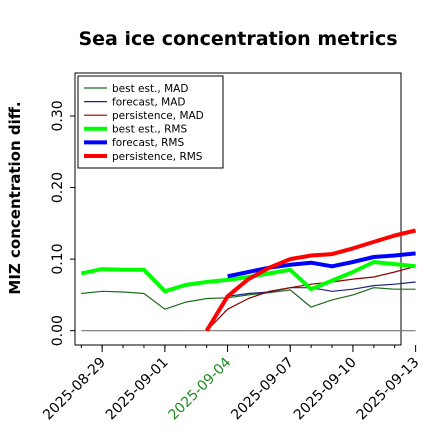 The image size is (440, 440). I want to click on legend-box, so click(150, 122).